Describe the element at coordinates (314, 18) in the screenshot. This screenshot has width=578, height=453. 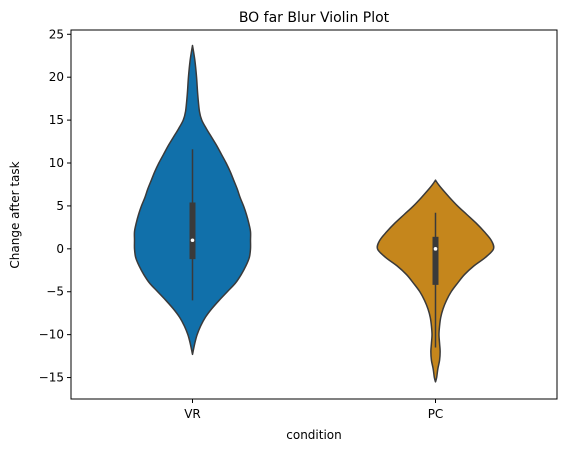
I see `chart-title: BO far Blur Violin Plot` at that location.